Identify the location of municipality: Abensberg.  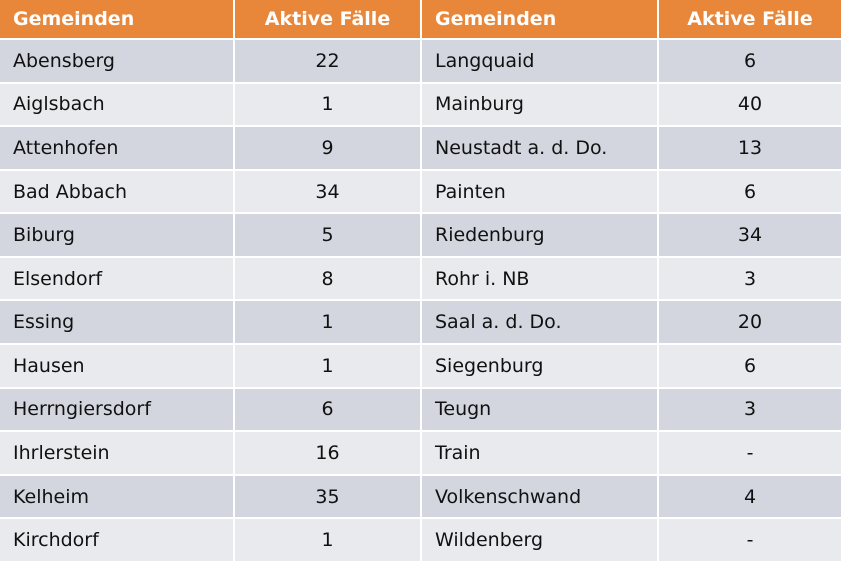
(116, 61).